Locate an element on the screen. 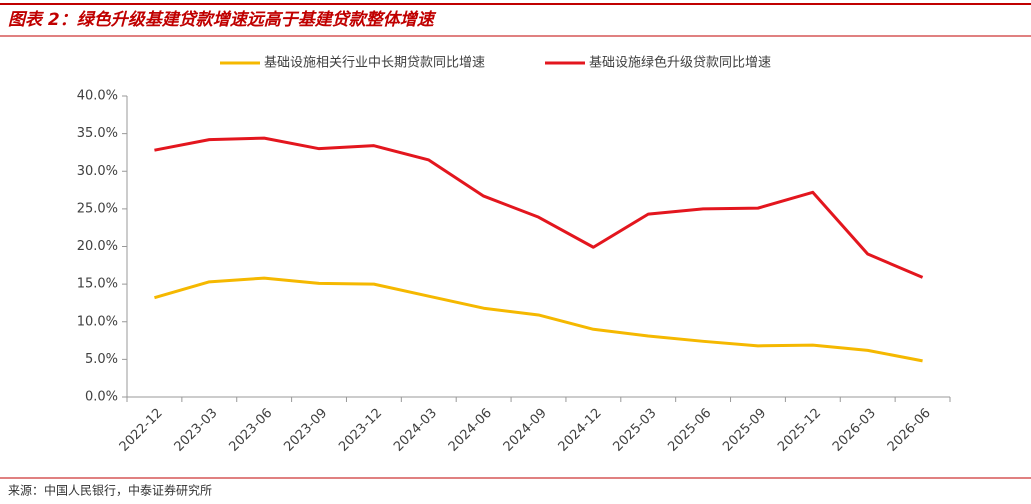 This screenshot has width=1031, height=504. x-tick-label: 2024-12 is located at coordinates (580, 430).